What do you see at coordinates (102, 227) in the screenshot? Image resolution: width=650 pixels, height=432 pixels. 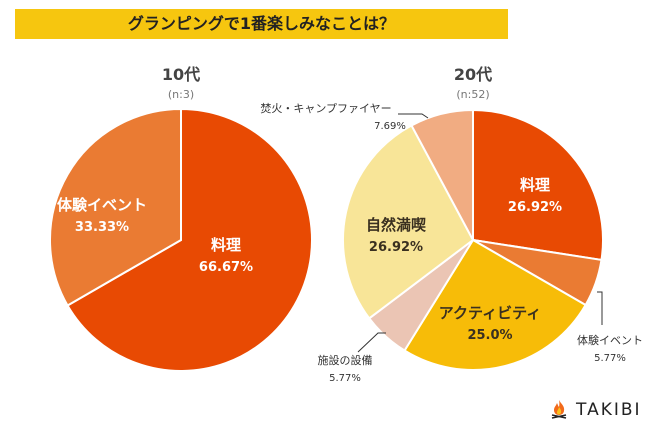 I see `slice-value: 33.33%` at bounding box center [102, 227].